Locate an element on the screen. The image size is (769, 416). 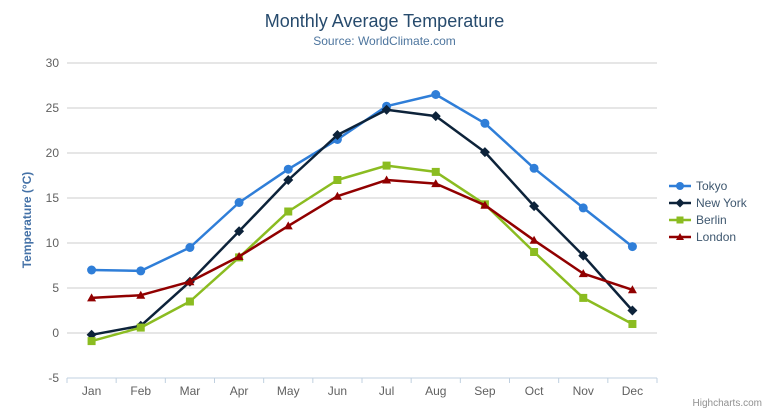
point-berlin-feb is located at coordinates (140, 327).